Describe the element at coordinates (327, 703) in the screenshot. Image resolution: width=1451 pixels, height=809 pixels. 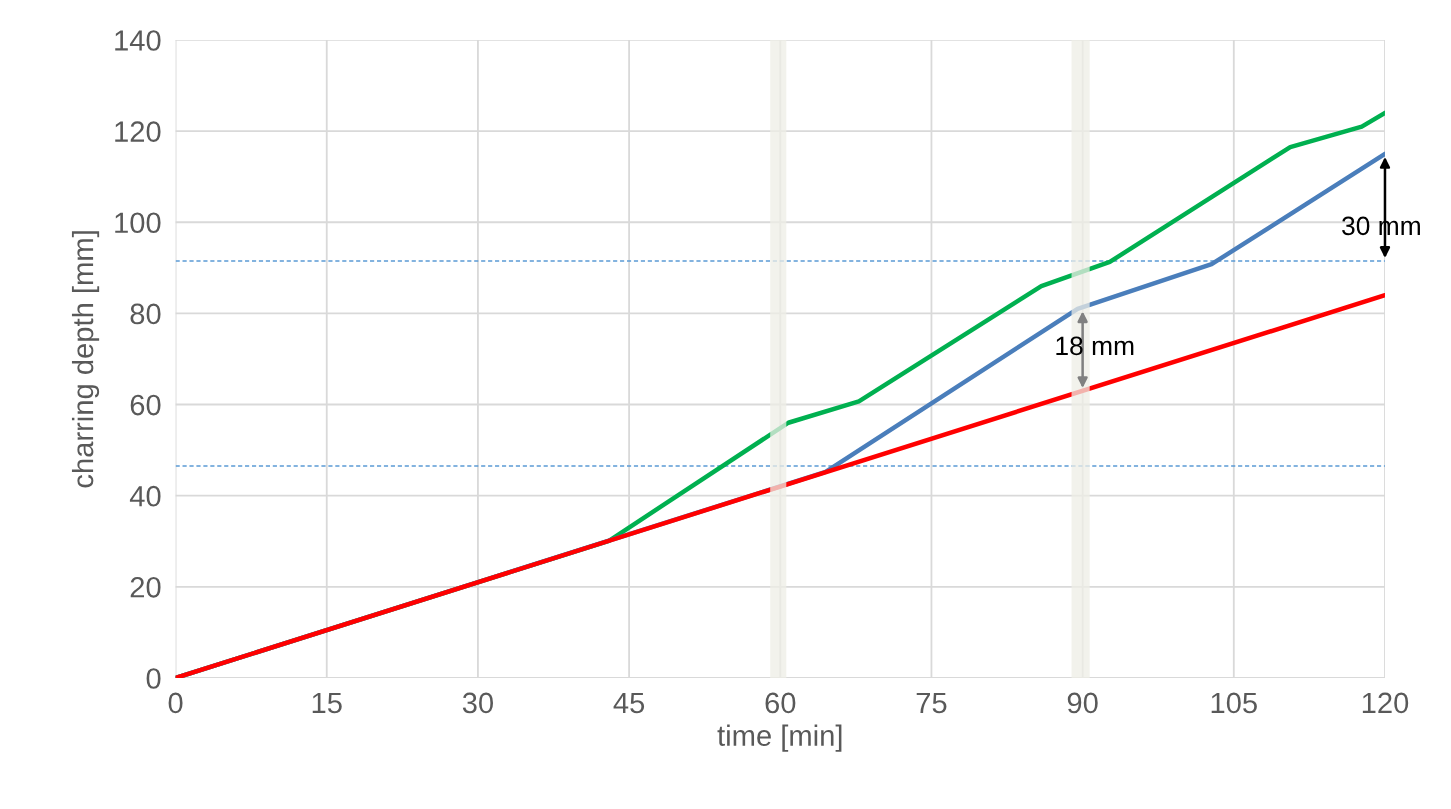
I see `x-tick-label: 15` at that location.